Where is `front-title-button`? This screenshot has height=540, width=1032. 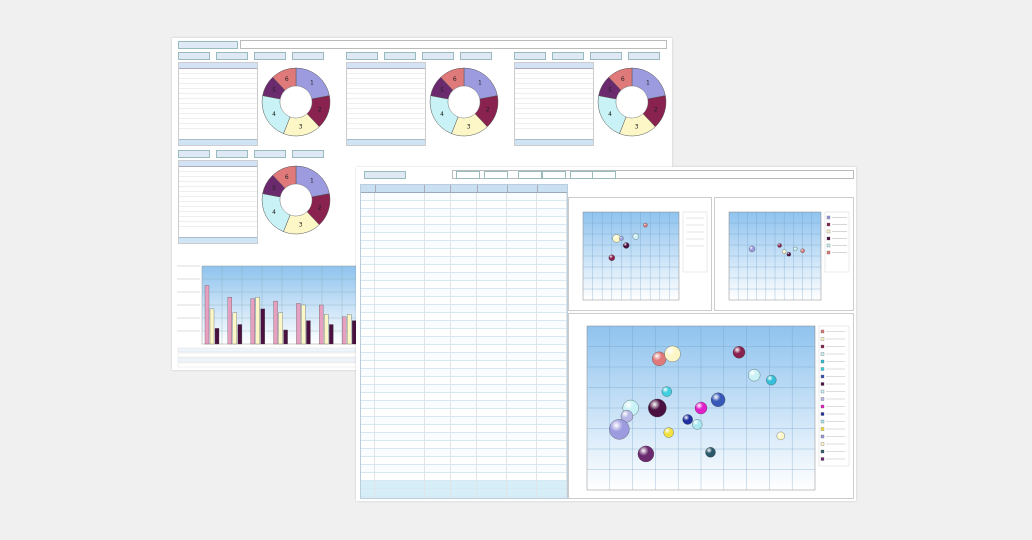
front-title-button is located at coordinates (385, 175).